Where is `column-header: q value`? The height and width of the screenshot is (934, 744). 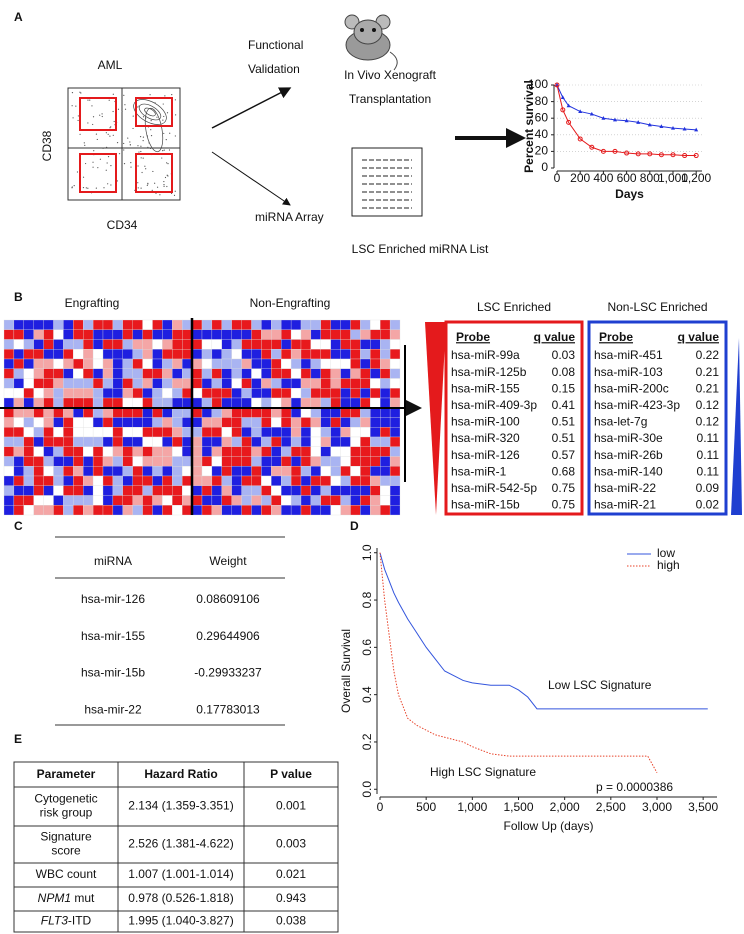 column-header: q value is located at coordinates (699, 337).